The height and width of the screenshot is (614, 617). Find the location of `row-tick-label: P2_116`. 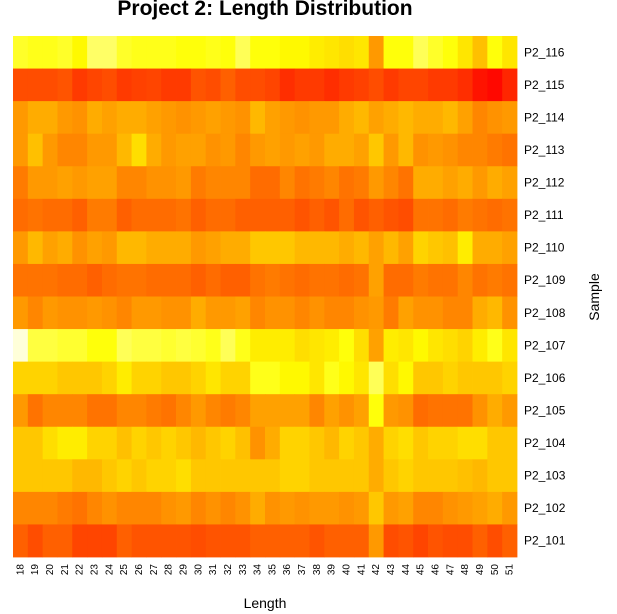

row-tick-label: P2_116 is located at coordinates (544, 52).